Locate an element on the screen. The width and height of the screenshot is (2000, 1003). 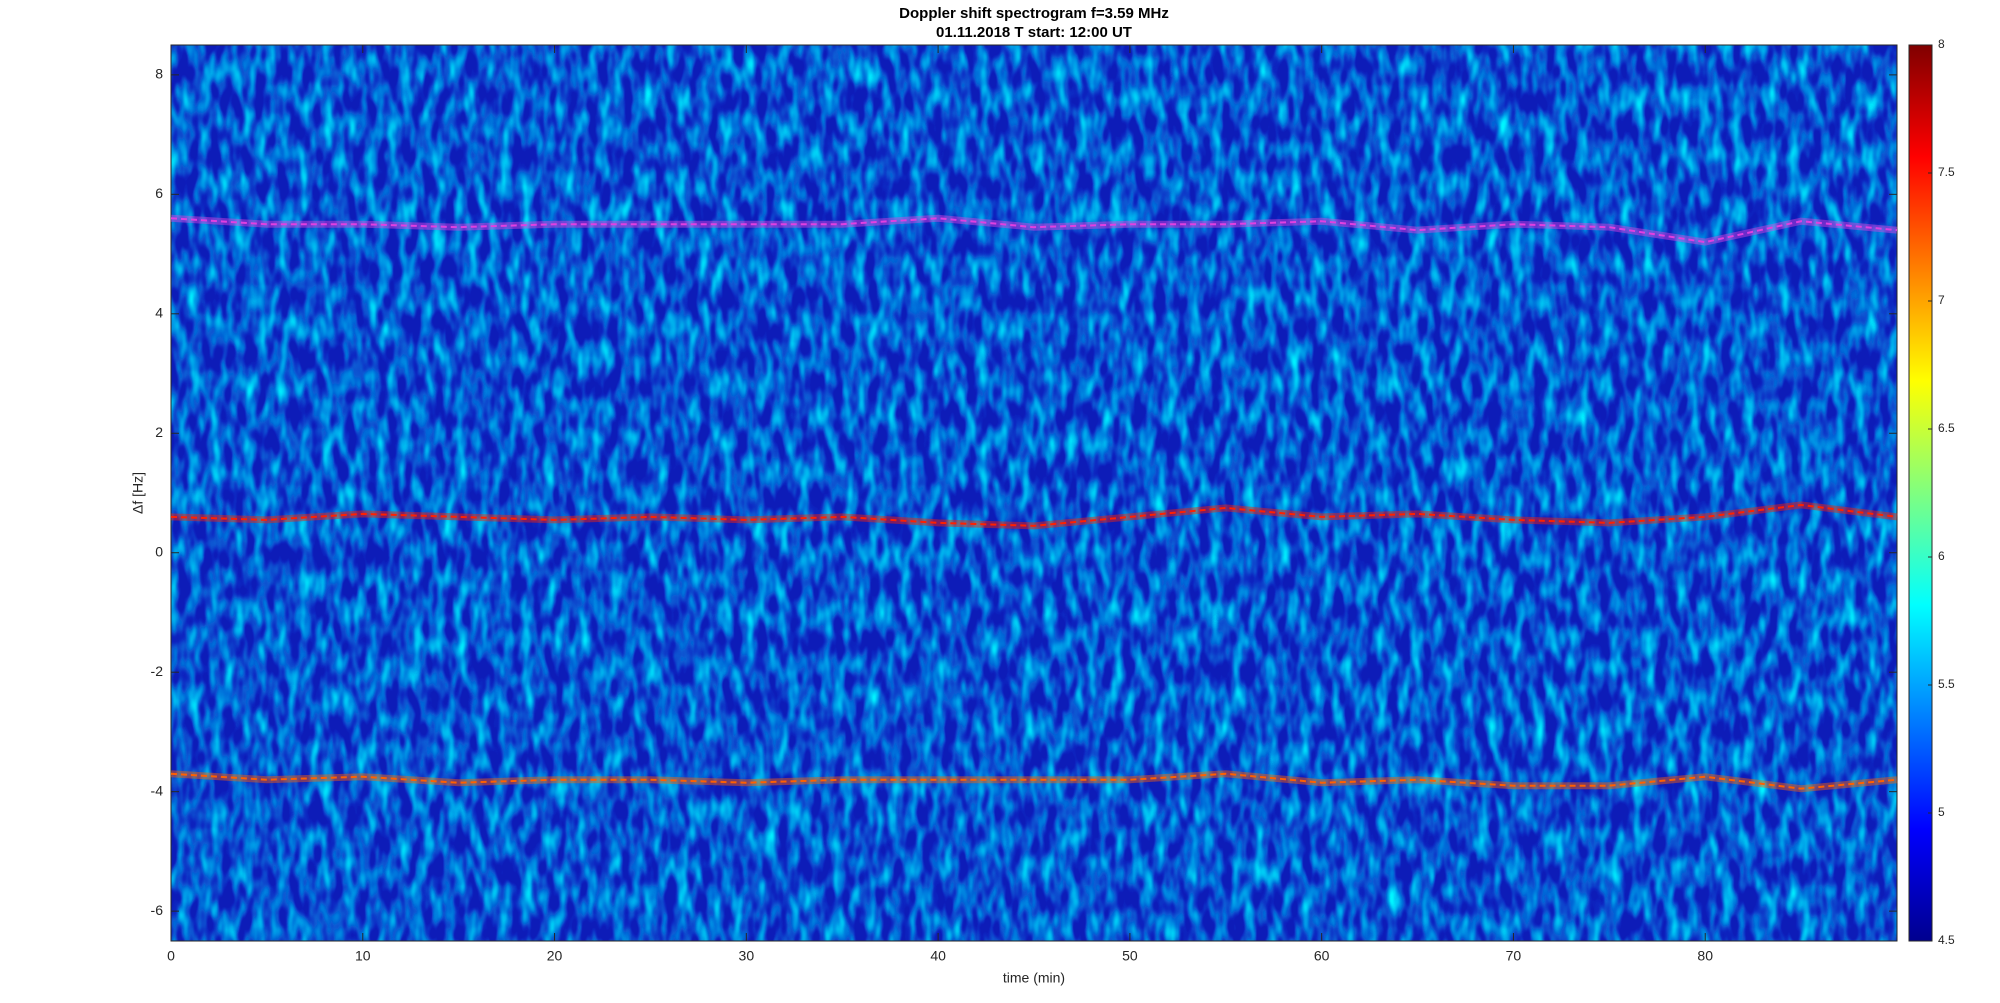
colorbar-tick-label: 8 is located at coordinates (1941, 44).